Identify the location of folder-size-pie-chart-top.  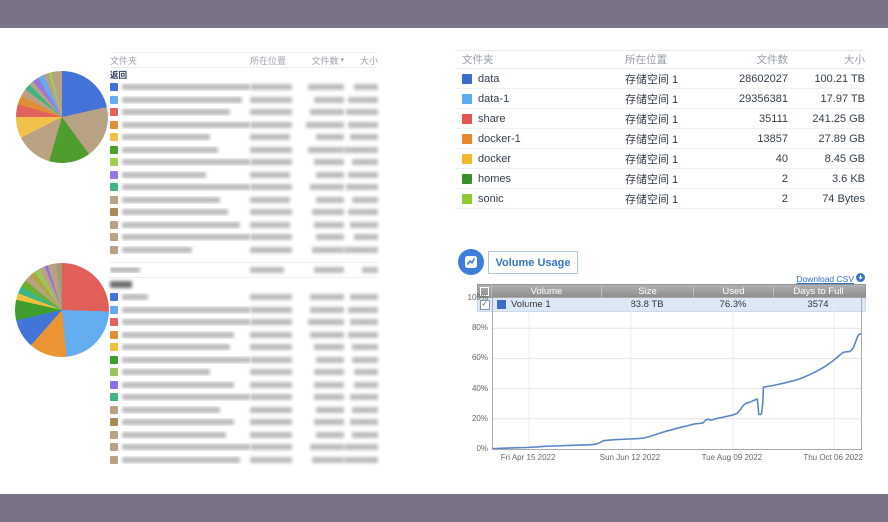
(62, 117).